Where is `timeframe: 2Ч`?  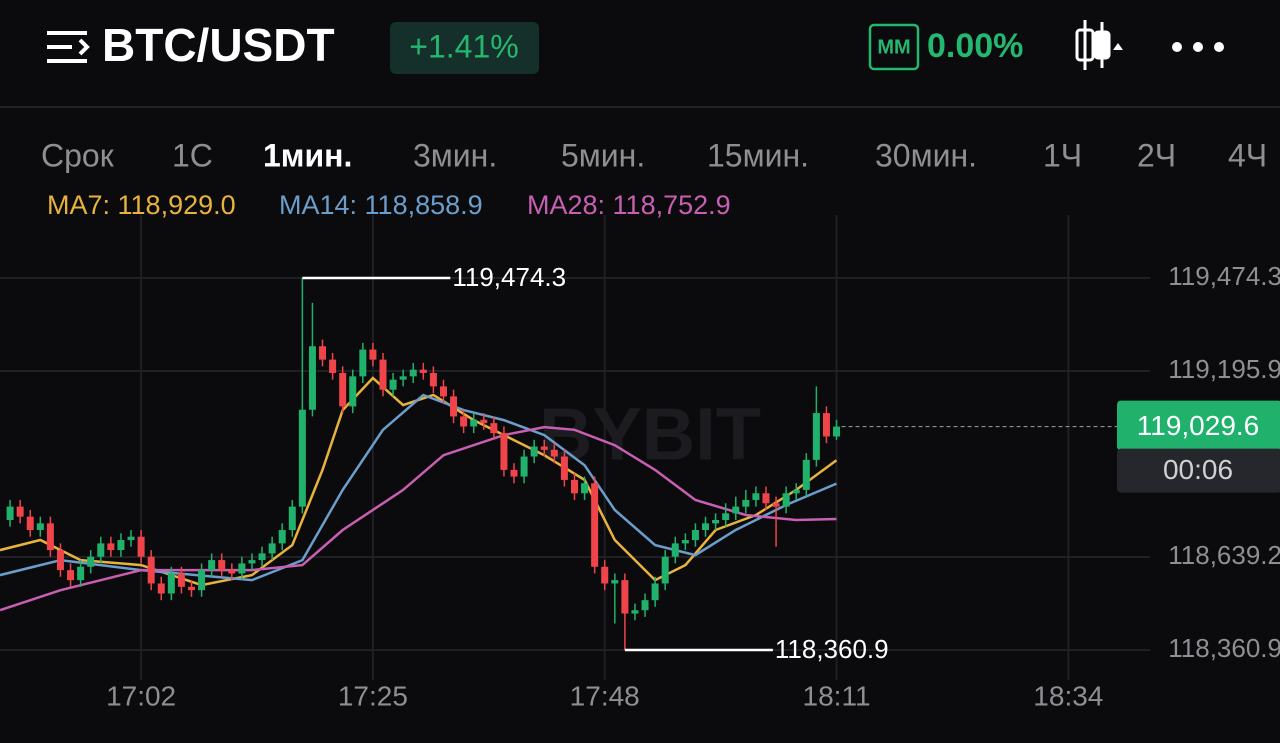 timeframe: 2Ч is located at coordinates (1156, 155).